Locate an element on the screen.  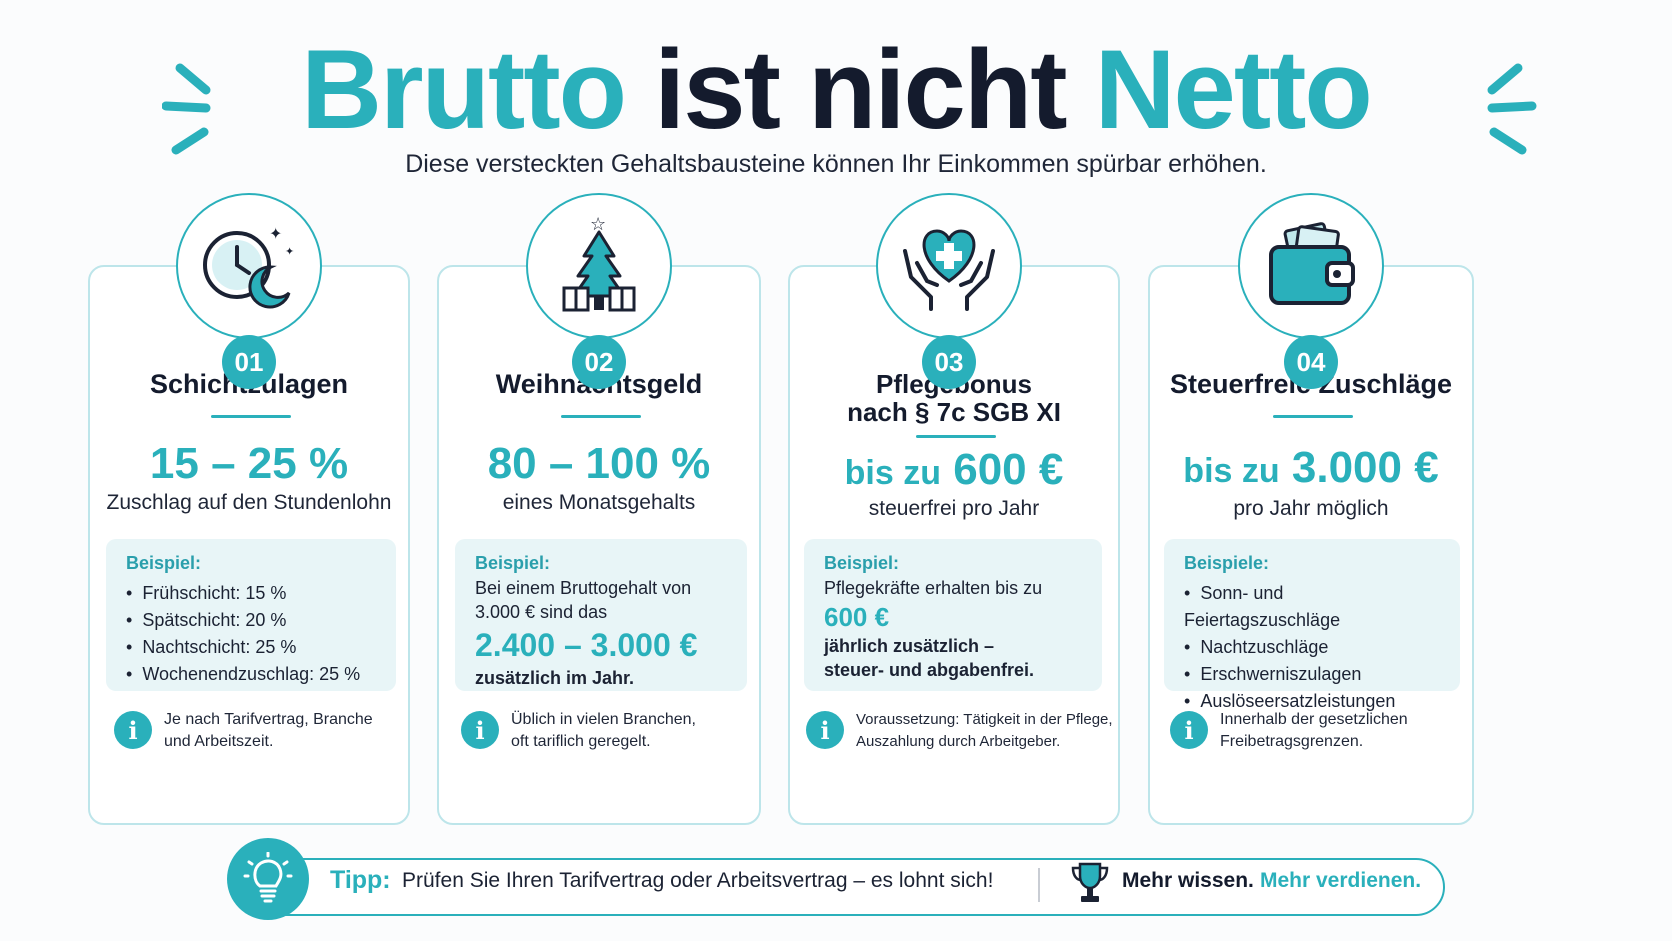
tip-divider is located at coordinates (1039, 885).